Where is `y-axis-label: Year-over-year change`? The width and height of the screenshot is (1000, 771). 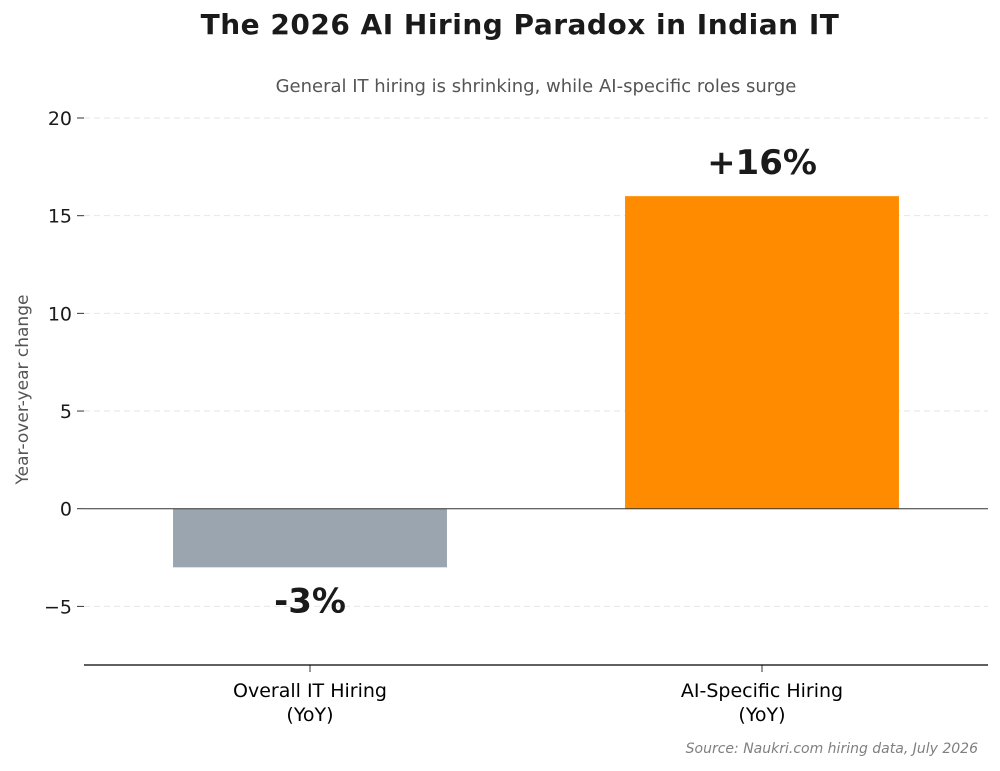 y-axis-label: Year-over-year change is located at coordinates (23, 390).